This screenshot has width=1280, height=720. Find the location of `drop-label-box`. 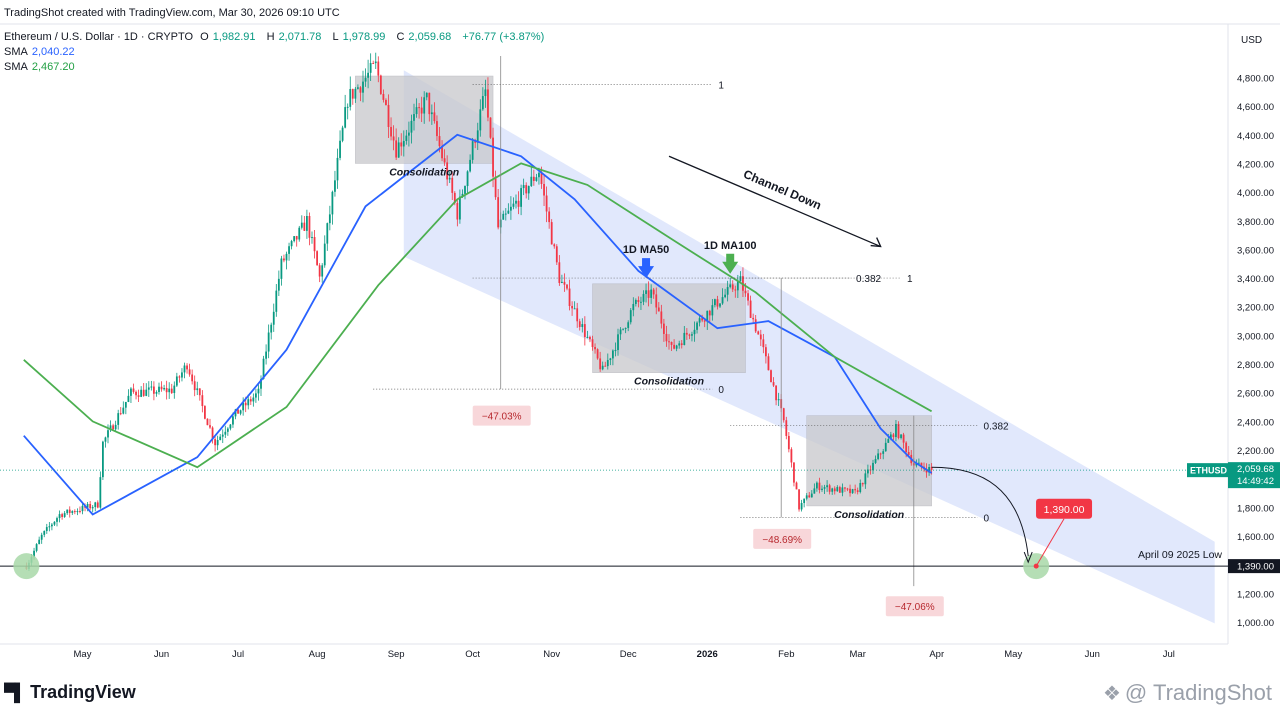

drop-label-box is located at coordinates (782, 538).